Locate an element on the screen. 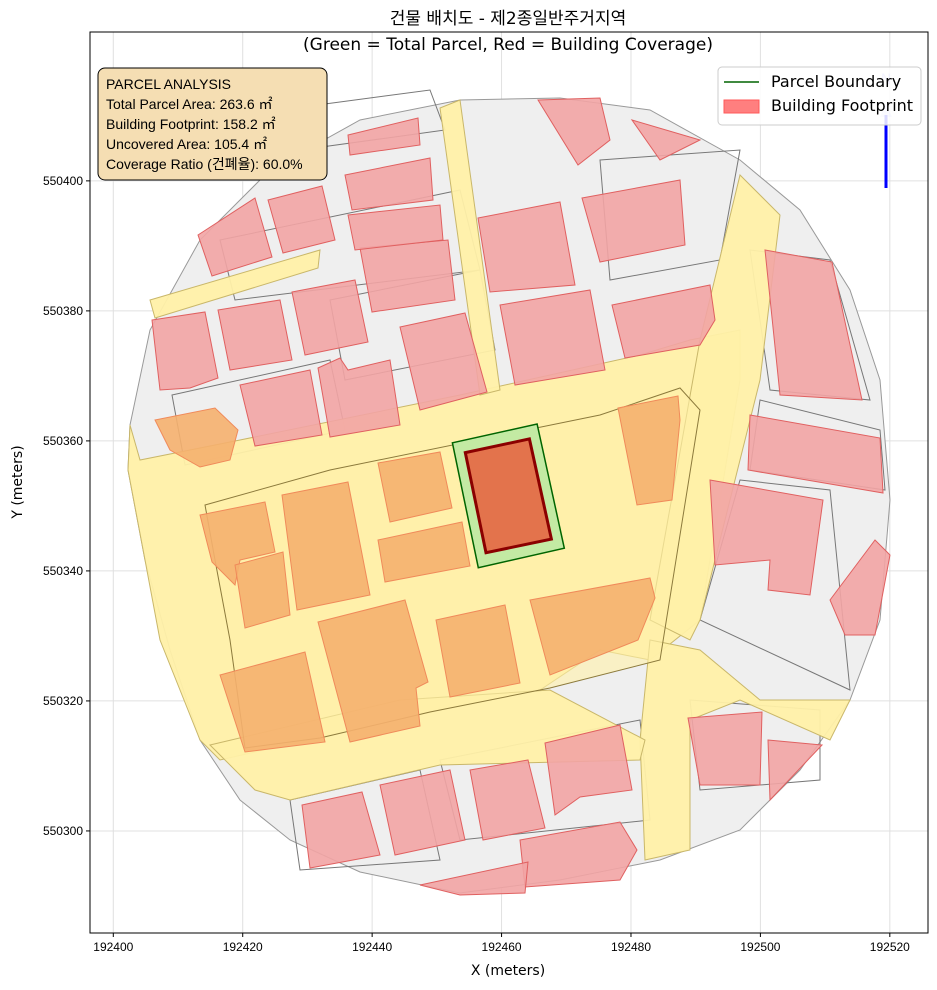  y-tick-label: 550300 is located at coordinates (63, 831).